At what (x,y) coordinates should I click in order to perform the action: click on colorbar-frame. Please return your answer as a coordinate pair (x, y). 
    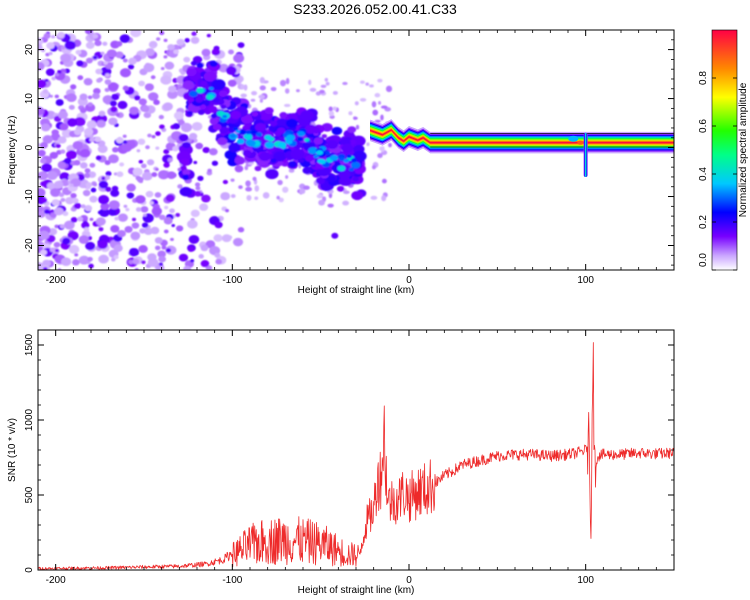
    Looking at the image, I should click on (724, 150).